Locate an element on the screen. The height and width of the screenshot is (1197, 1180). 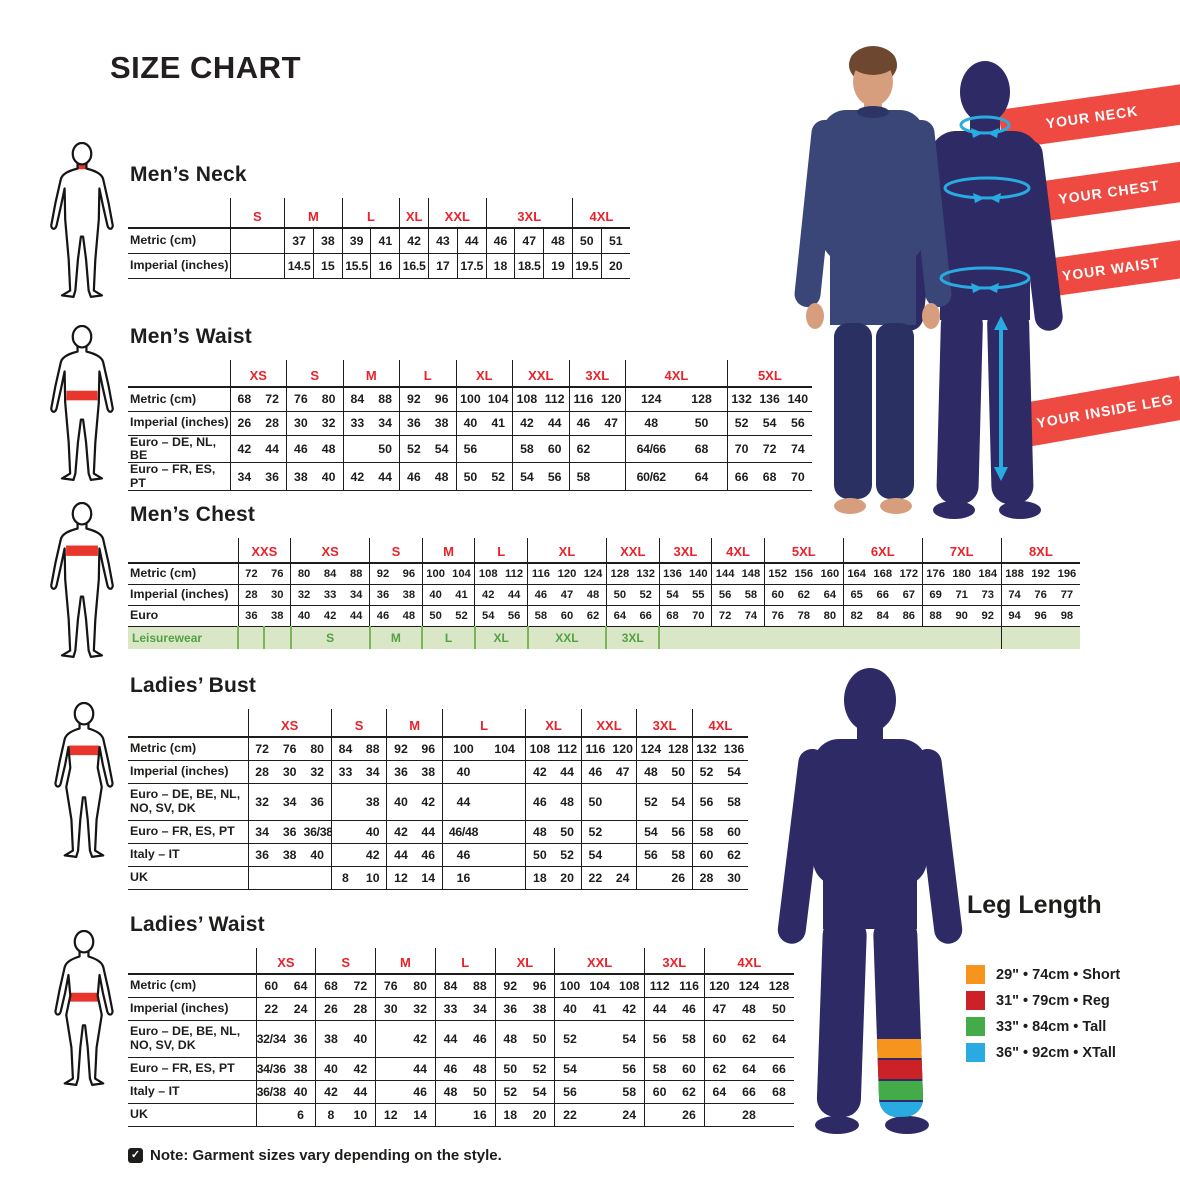
size-cell: 54 is located at coordinates (678, 802).